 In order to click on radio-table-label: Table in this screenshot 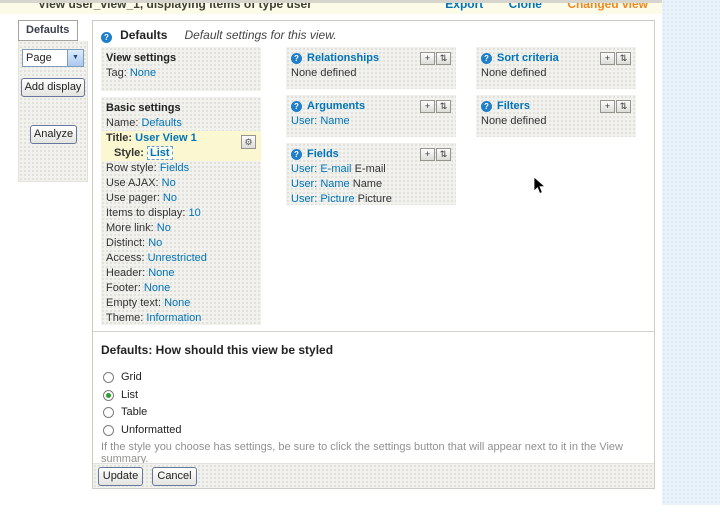, I will do `click(134, 412)`.